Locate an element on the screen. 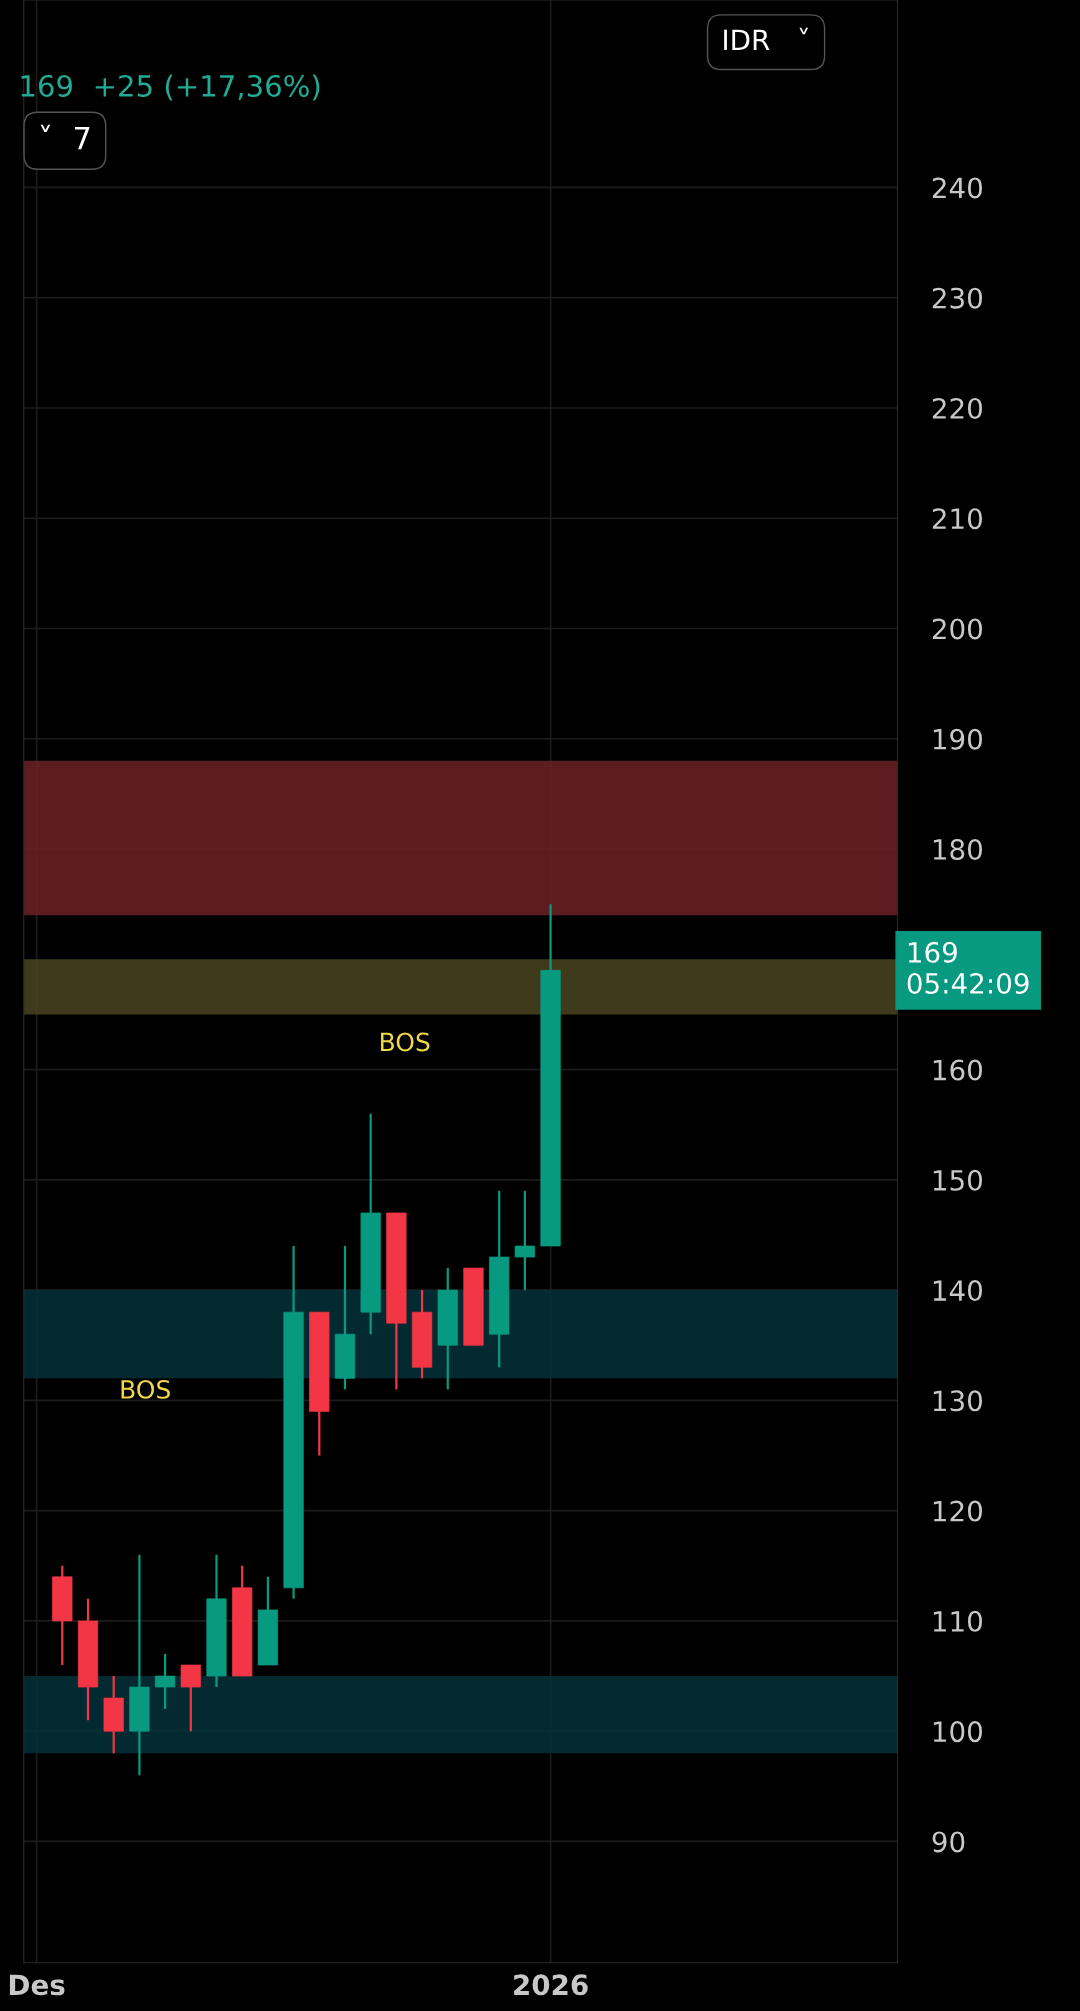  y-tick-label: 230 is located at coordinates (957, 298).